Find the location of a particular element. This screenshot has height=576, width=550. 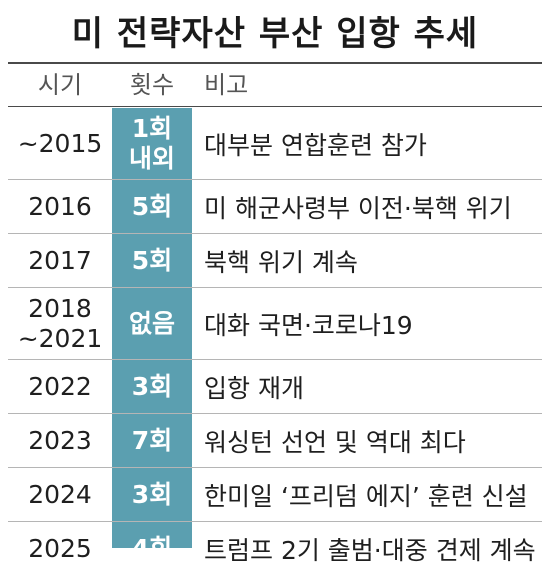

table-row: 2017 5회 북핵 위기 계속 is located at coordinates (275, 261).